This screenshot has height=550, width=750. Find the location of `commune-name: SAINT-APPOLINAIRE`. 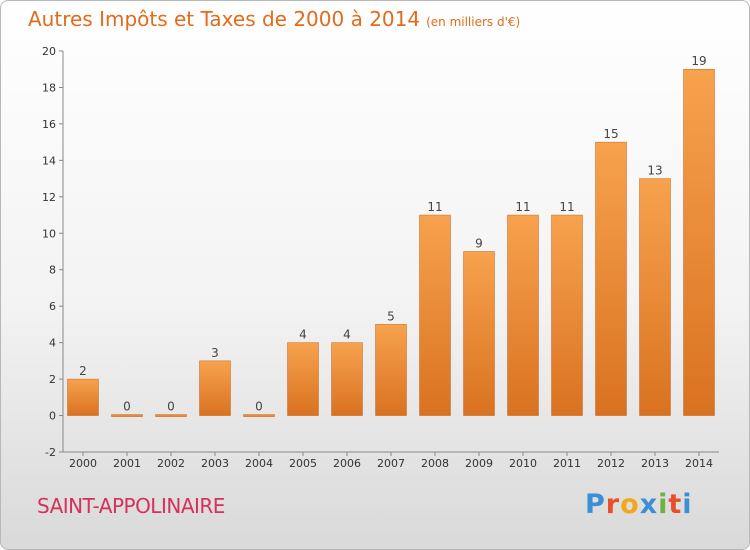

commune-name: SAINT-APPOLINAIRE is located at coordinates (131, 506).